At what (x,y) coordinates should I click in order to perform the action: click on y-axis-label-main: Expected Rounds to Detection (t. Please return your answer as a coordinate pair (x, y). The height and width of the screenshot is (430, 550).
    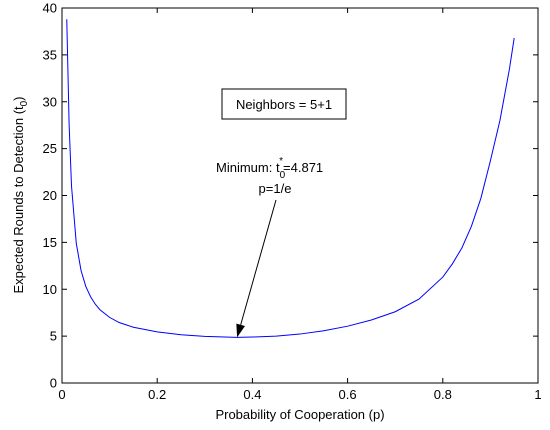
    Looking at the image, I should click on (18, 200).